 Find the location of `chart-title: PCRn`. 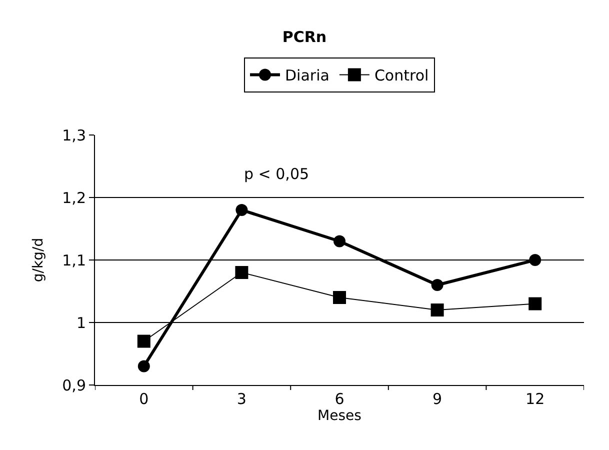

chart-title: PCRn is located at coordinates (304, 37).